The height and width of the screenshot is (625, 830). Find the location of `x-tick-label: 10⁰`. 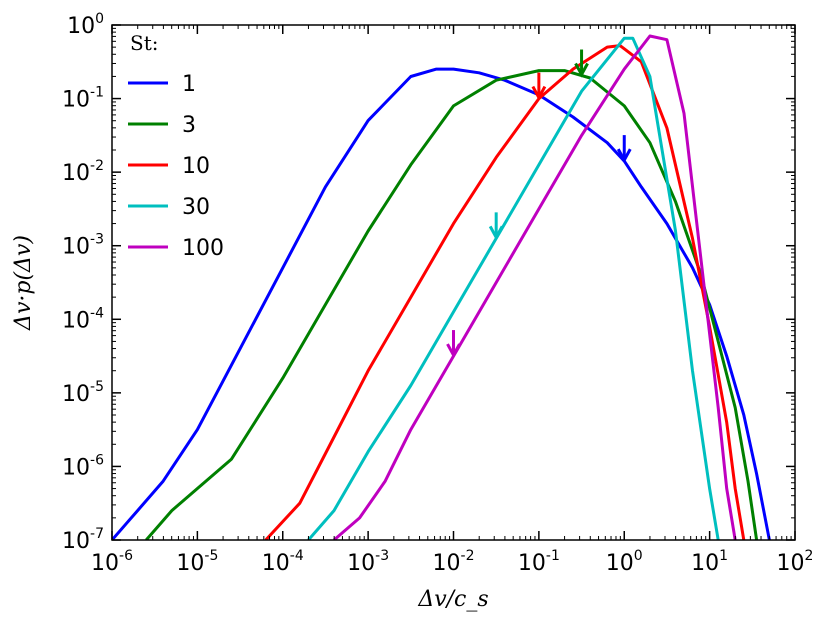

x-tick-label: 10⁰ is located at coordinates (624, 562).